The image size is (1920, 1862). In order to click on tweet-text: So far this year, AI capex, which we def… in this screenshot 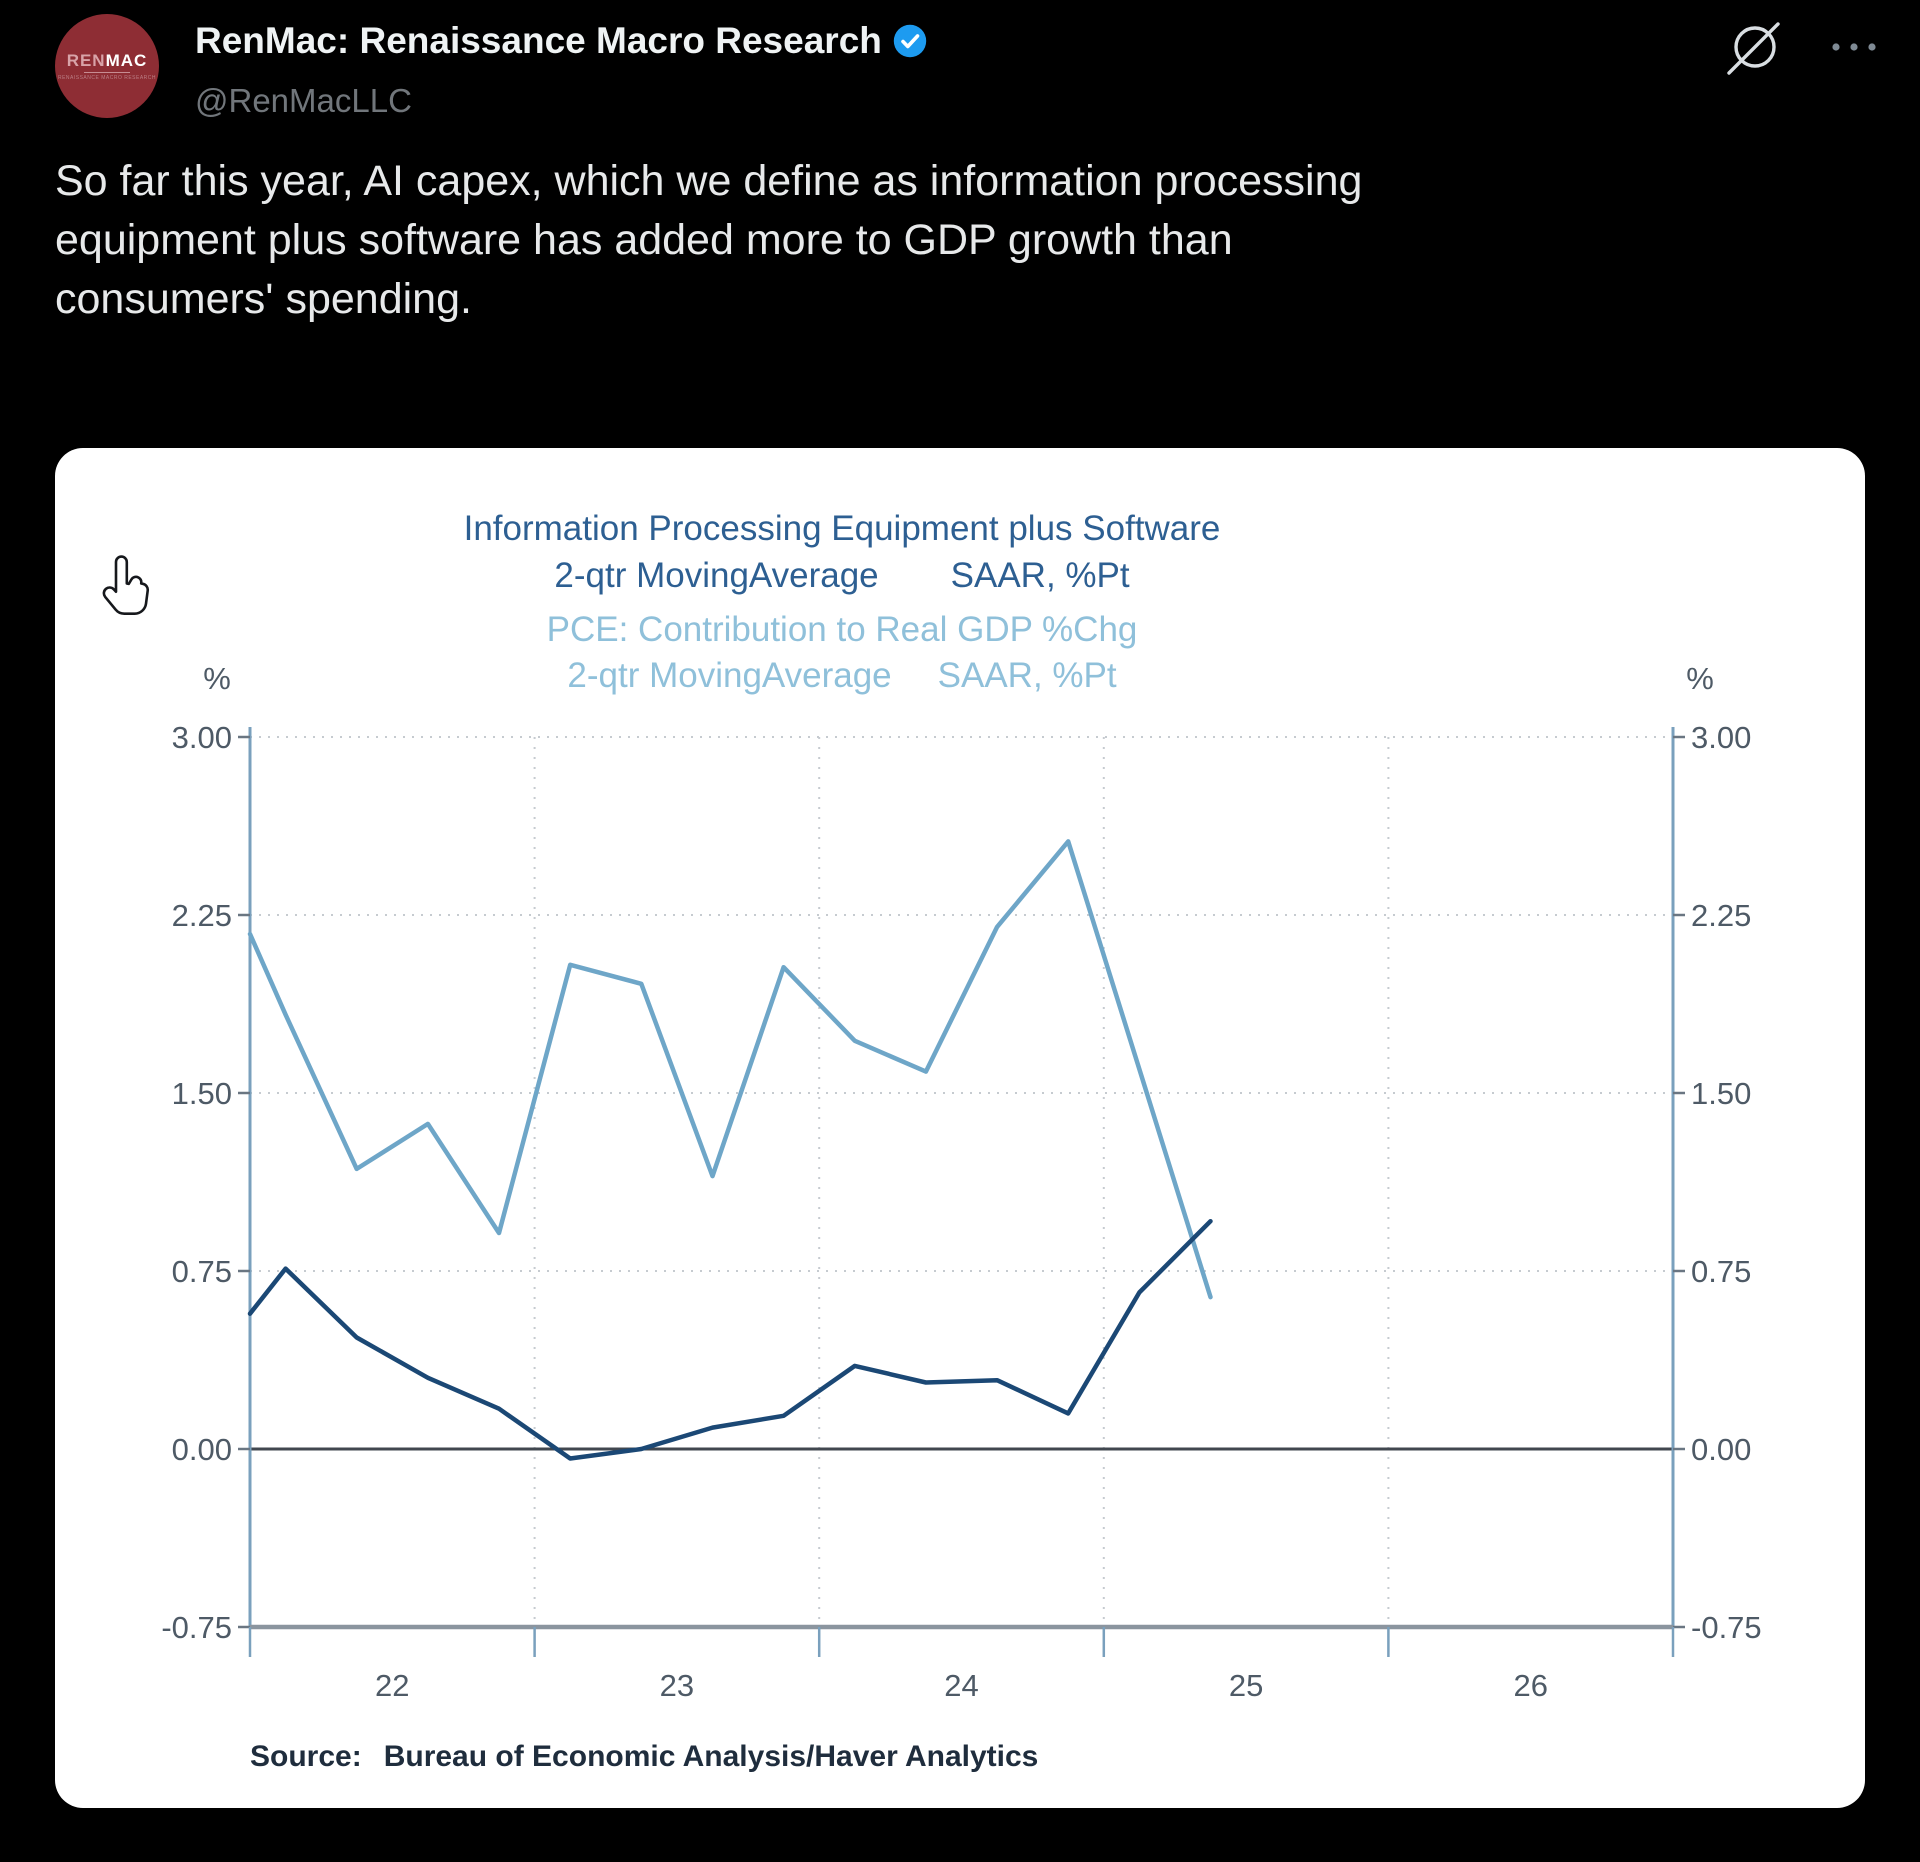, I will do `click(805, 240)`.